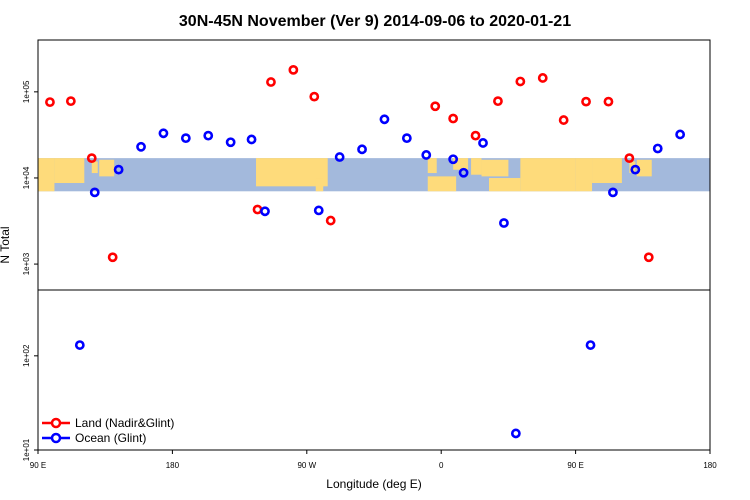  I want to click on y-tick-label: 1e+02, so click(26, 355).